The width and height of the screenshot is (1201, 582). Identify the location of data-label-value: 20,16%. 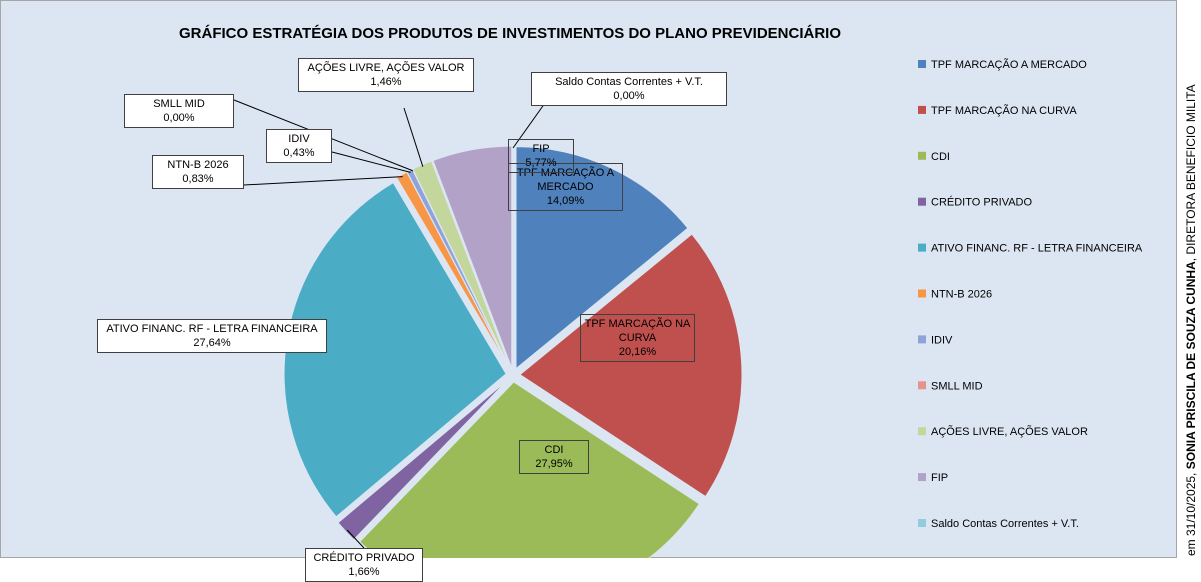
(637, 352).